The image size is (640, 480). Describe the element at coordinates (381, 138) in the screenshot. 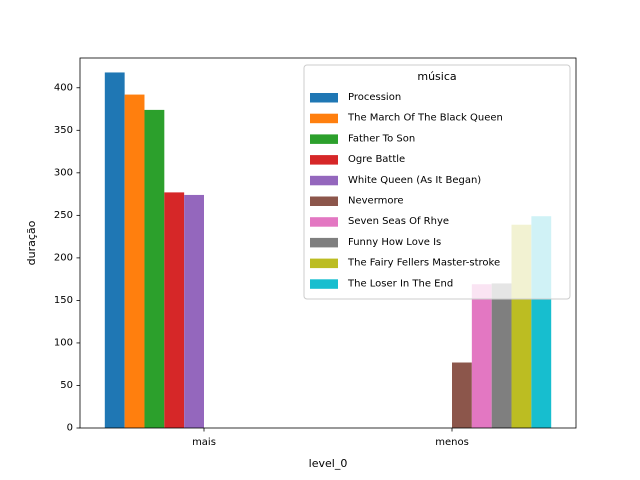

I see `legend-label-father-to-son: Father To Son` at that location.